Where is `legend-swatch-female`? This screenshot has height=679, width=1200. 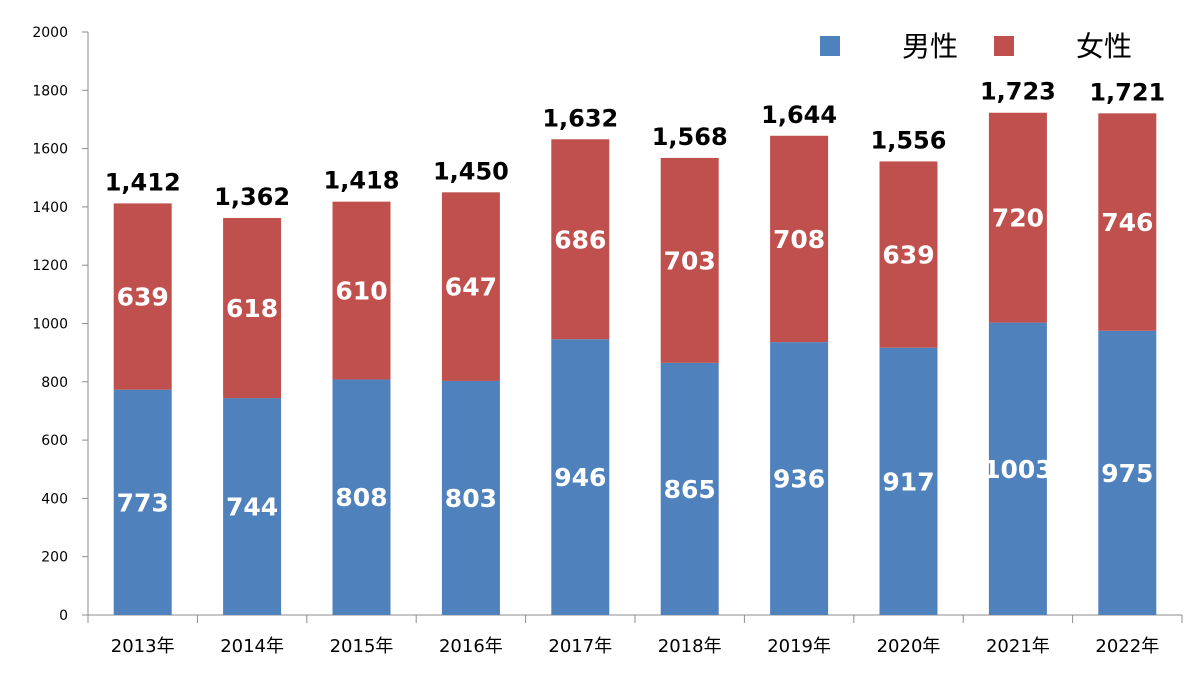
legend-swatch-female is located at coordinates (1004, 46).